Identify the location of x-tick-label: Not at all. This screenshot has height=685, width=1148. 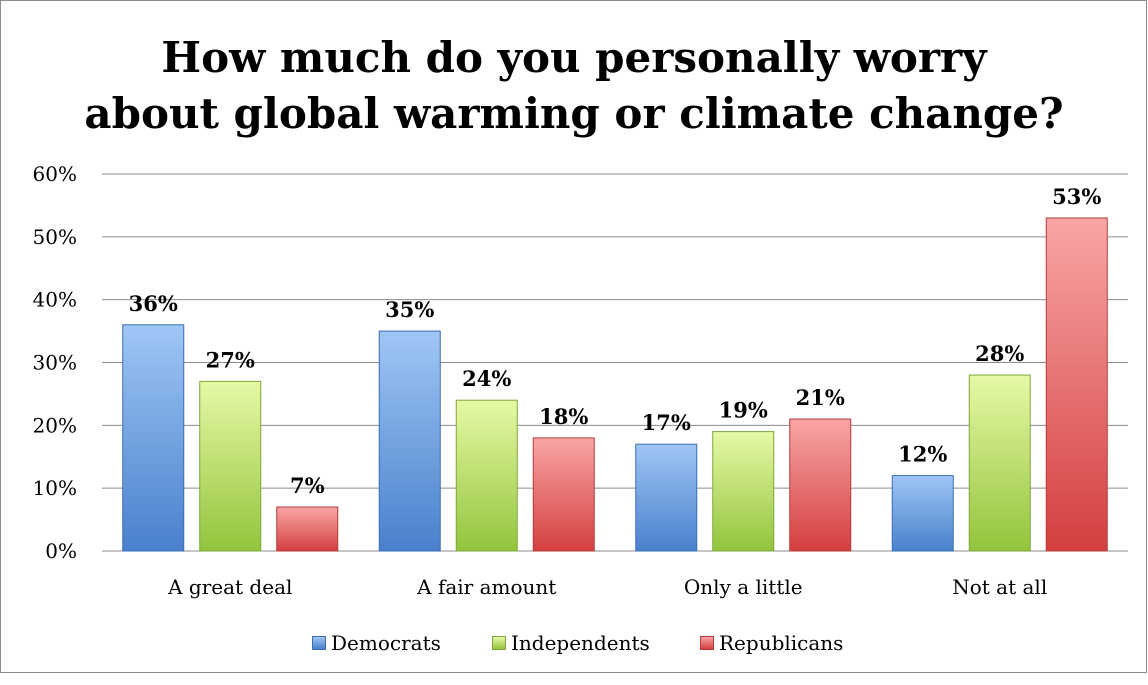
(999, 587).